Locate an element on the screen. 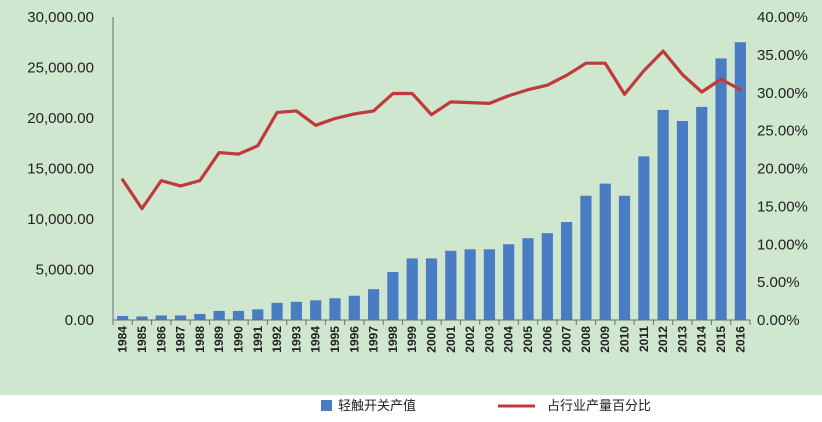 The image size is (822, 422). x-tick-label: 1989 is located at coordinates (219, 339).